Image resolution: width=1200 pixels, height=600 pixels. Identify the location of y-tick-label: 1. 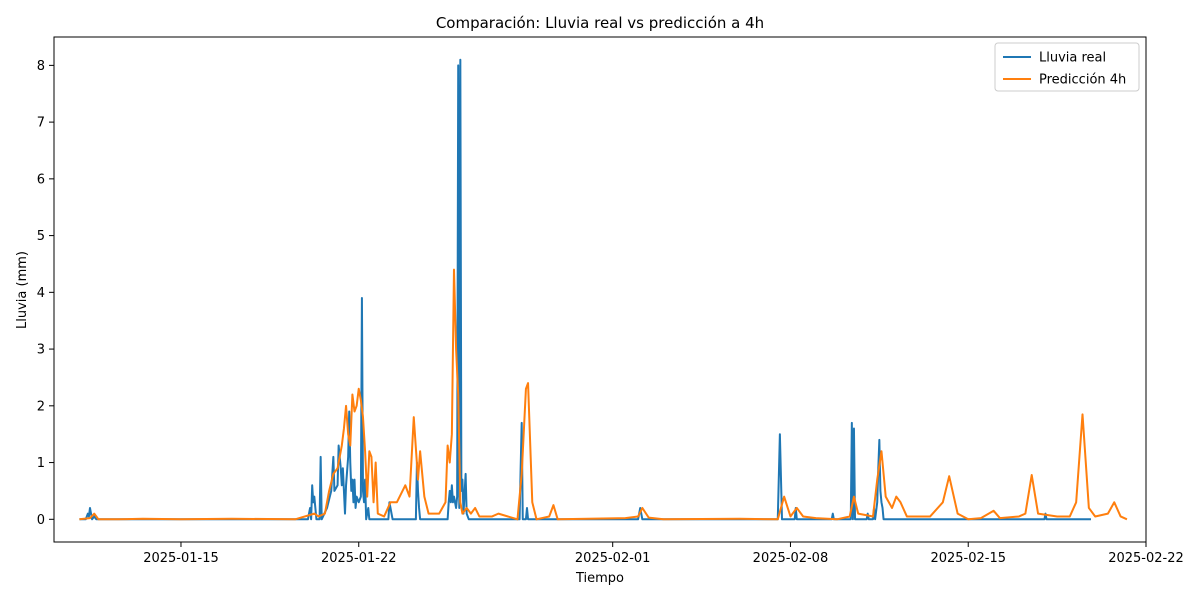
(41, 463).